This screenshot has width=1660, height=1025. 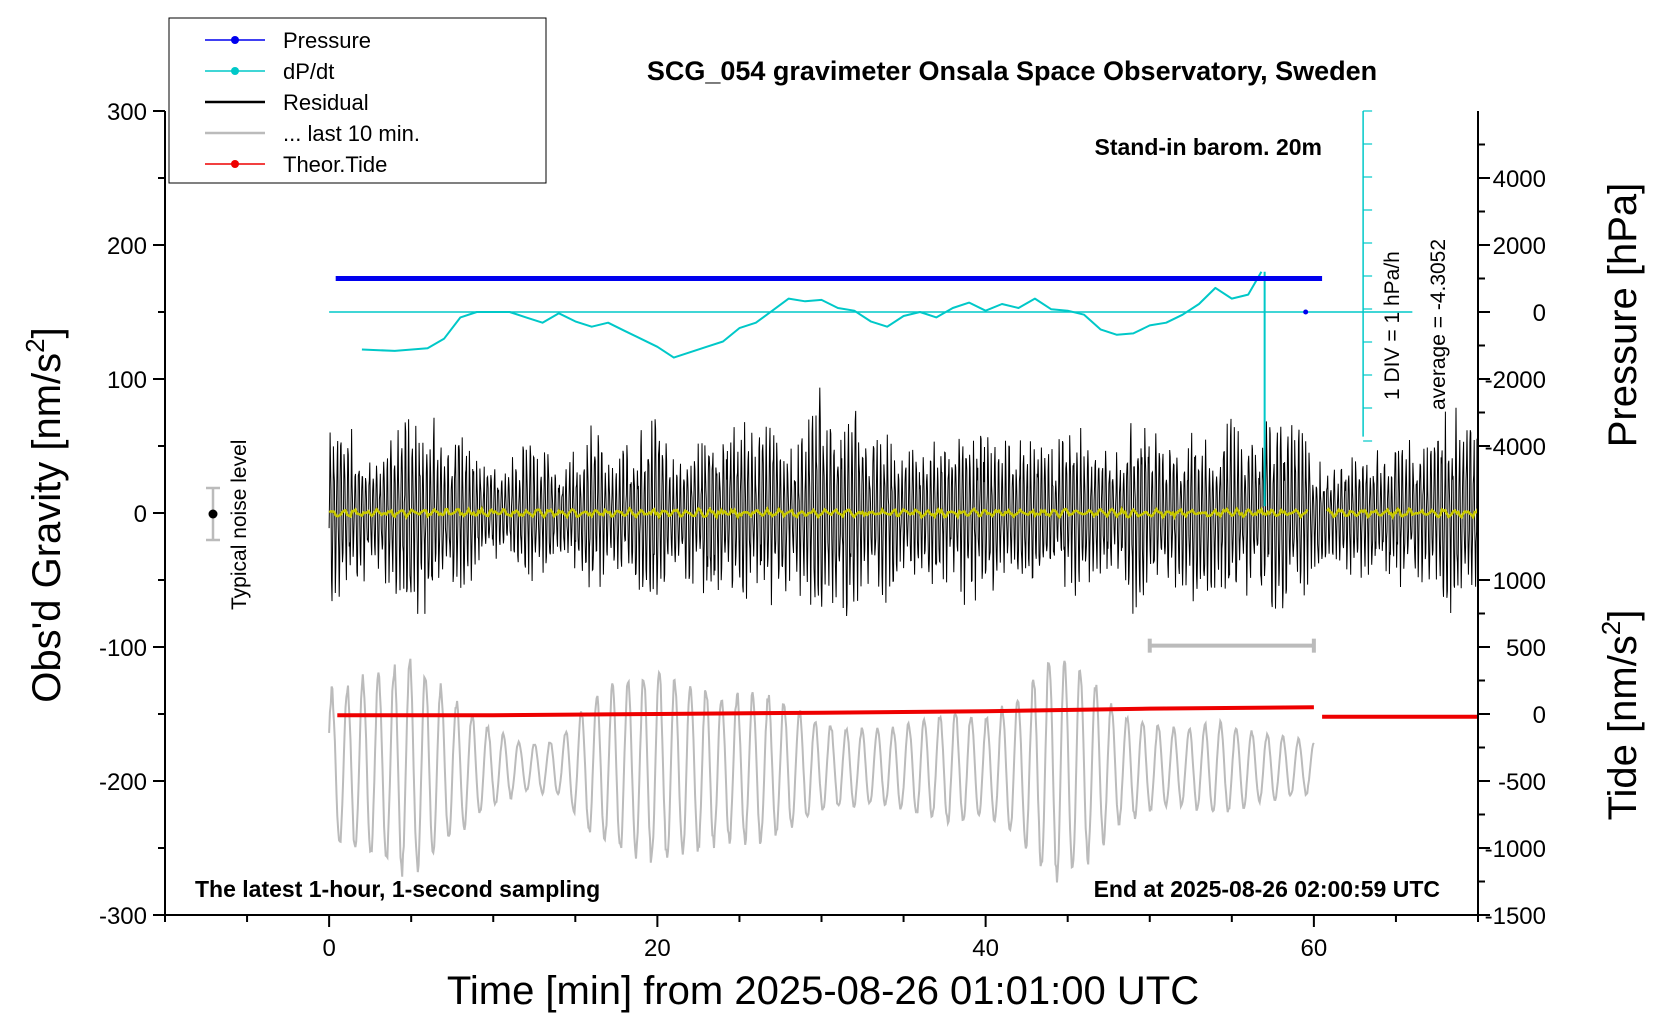 I want to click on y-tick-label-tide: -500, so click(x=1522, y=782).